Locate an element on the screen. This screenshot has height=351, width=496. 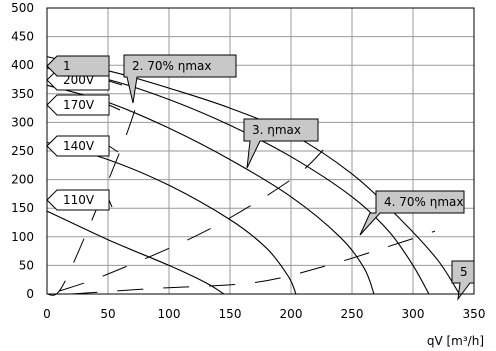
label-170v: 170V is located at coordinates (78, 105).